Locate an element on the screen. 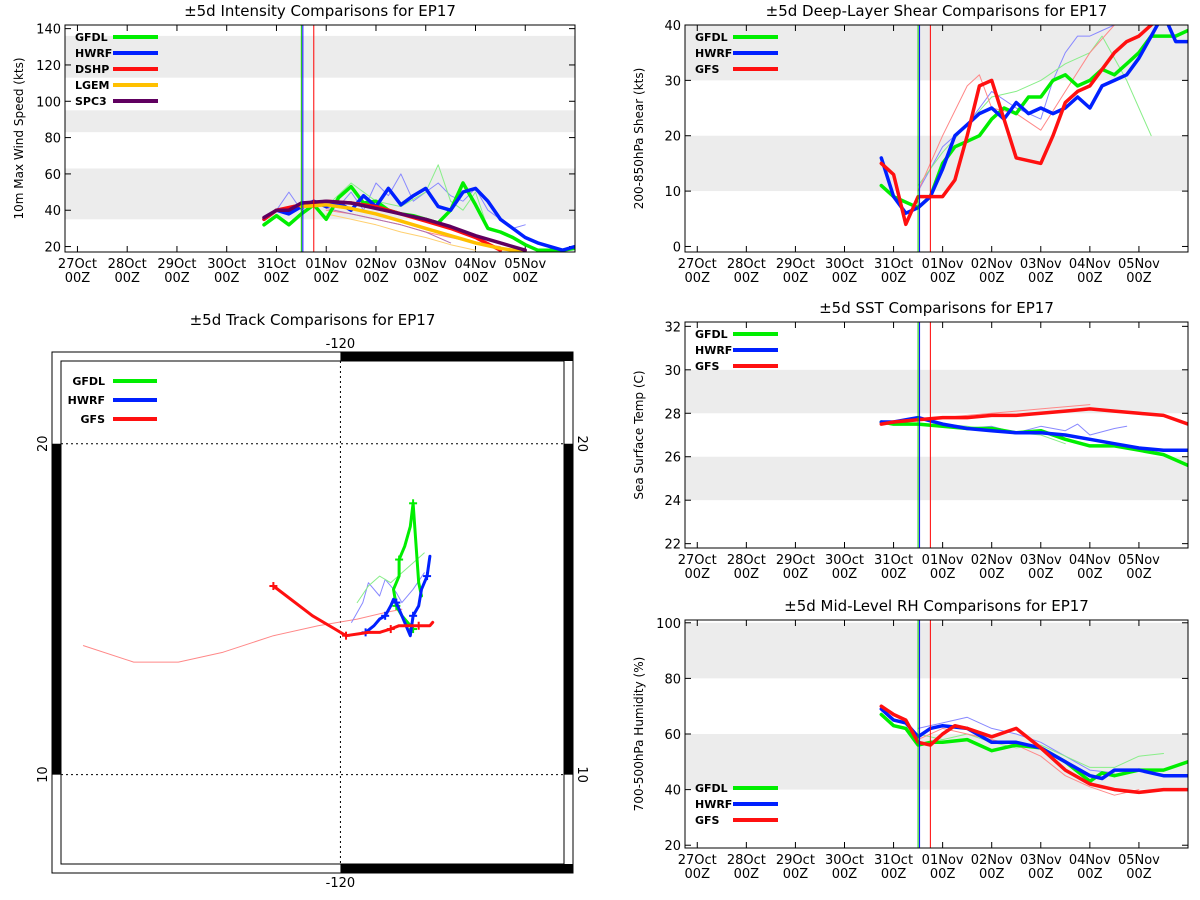 This screenshot has width=1200, height=900. rh-series-hwrf-prev is located at coordinates (1016, 745).